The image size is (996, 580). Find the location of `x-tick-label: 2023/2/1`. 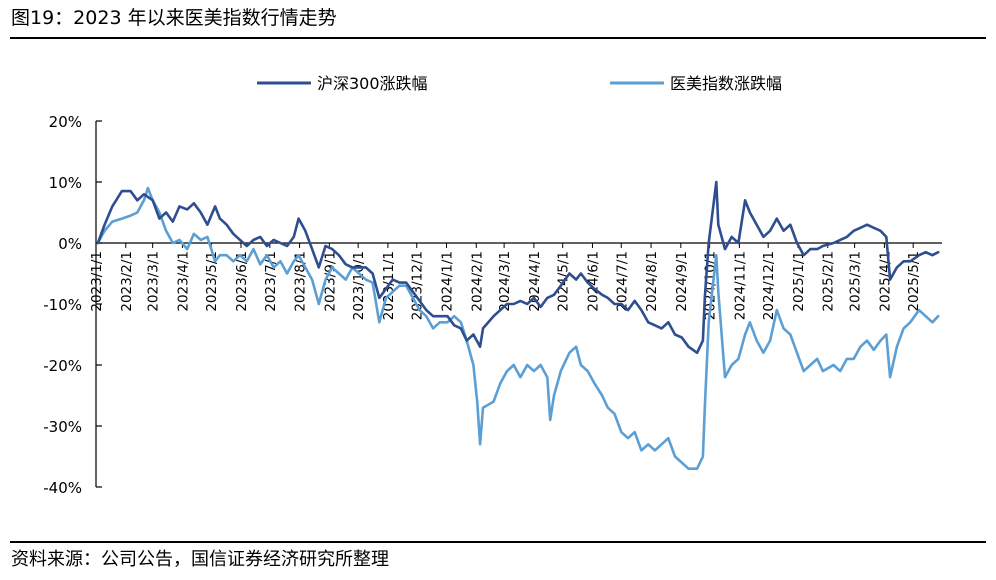

x-tick-label: 2023/2/1 is located at coordinates (127, 281).